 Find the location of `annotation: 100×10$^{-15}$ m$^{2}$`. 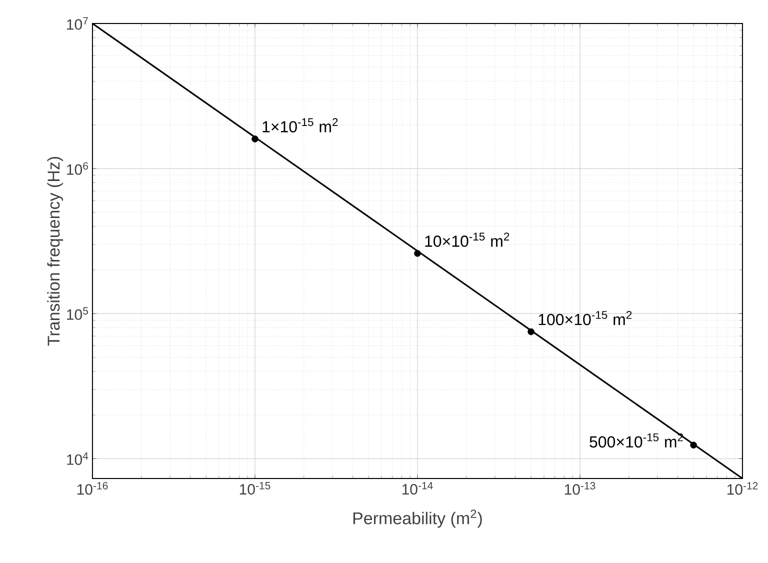

annotation: 100×10$^{-15}$ m$^{2}$ is located at coordinates (585, 318).